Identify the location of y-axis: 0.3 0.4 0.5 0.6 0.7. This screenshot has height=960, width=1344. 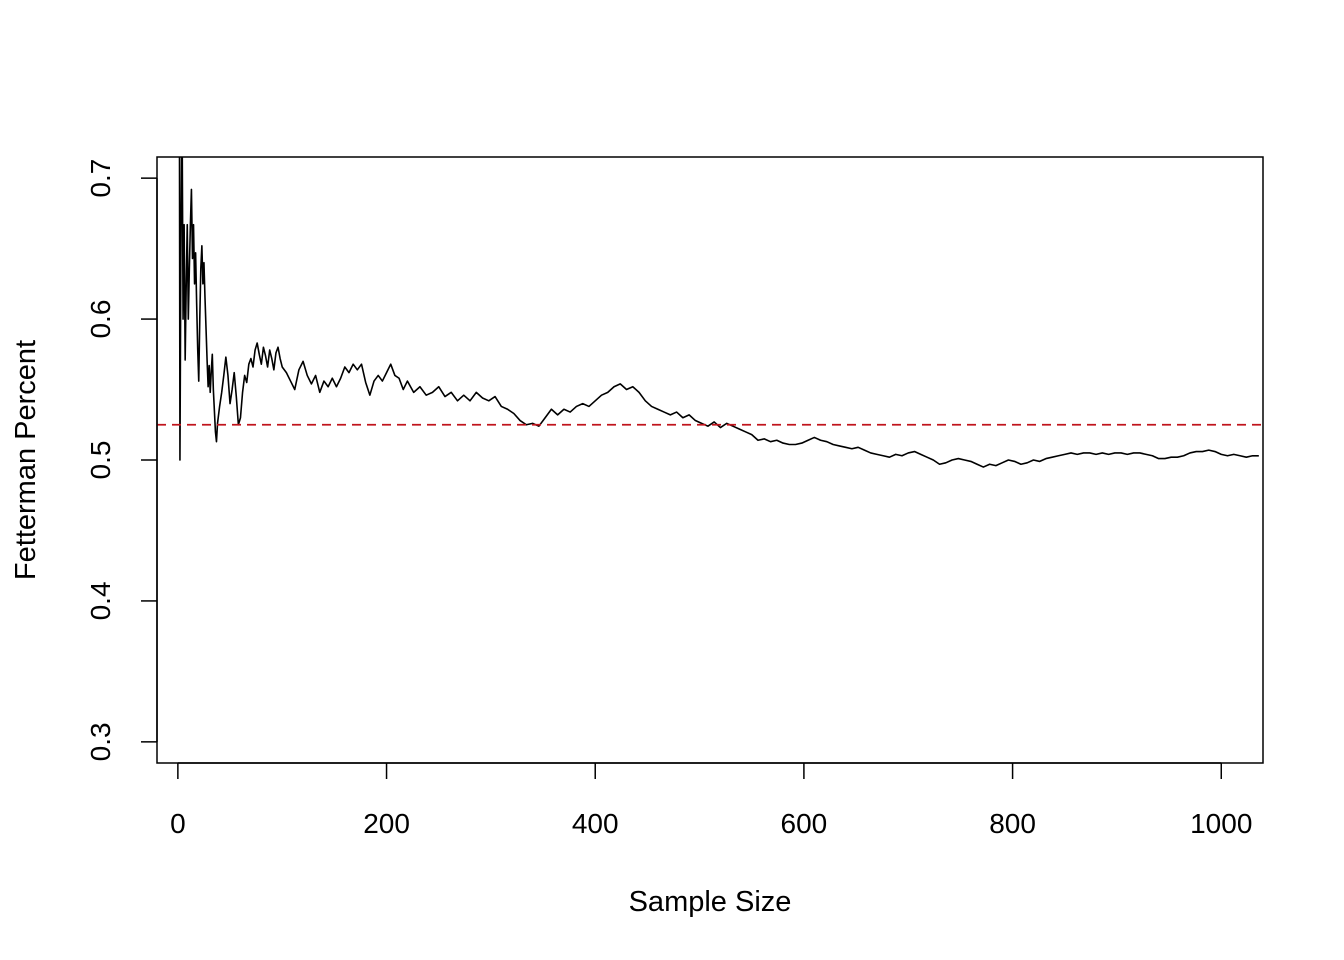
(121, 460).